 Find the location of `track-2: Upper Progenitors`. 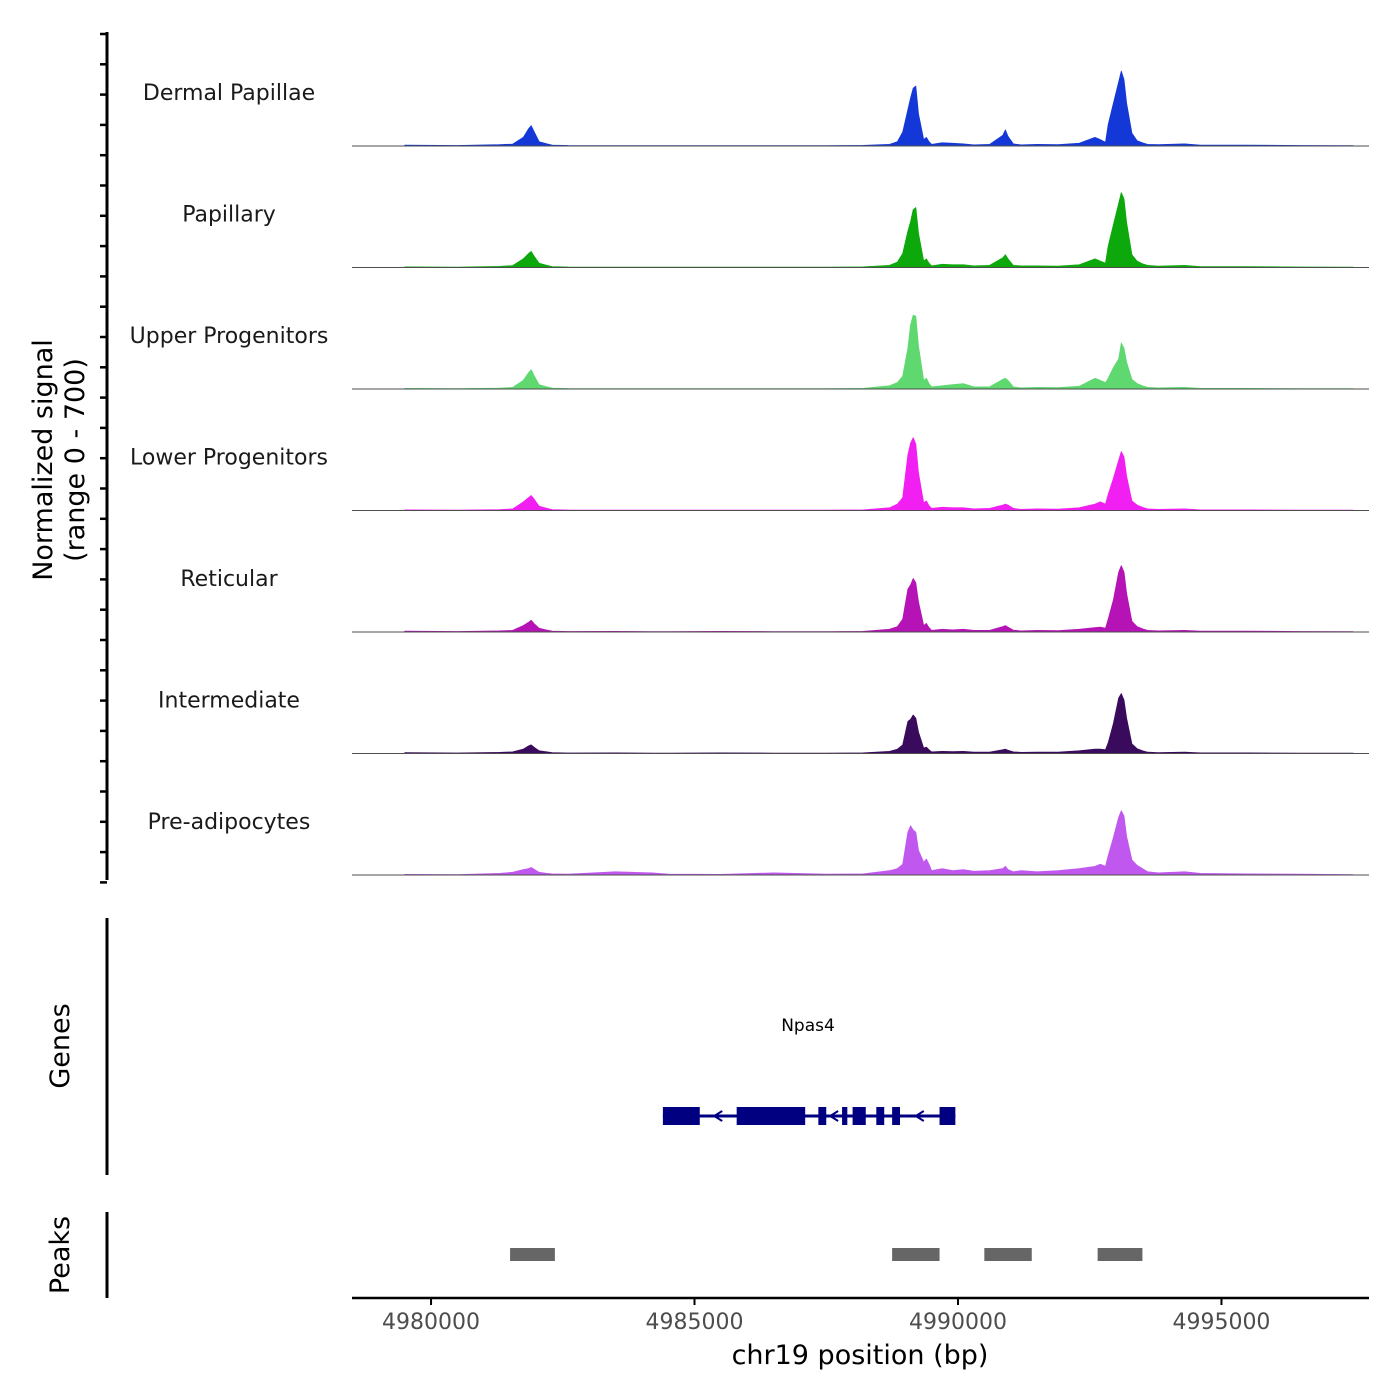

track-2: Upper Progenitors is located at coordinates (749, 352).